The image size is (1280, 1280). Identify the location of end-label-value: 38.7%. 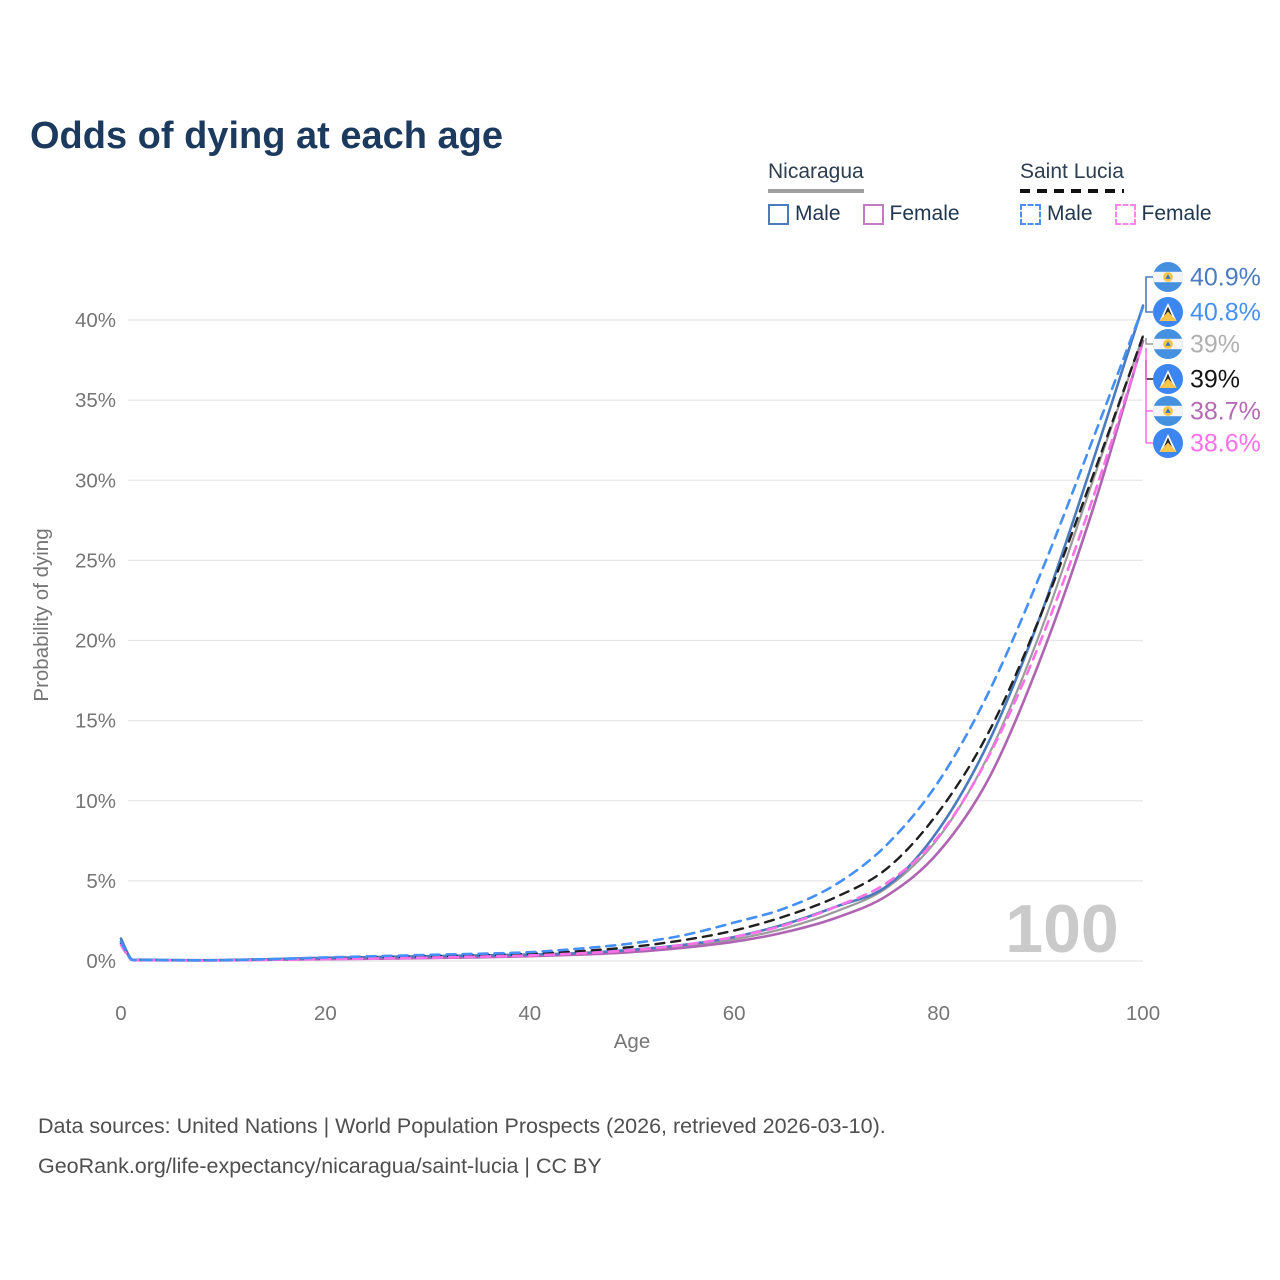
(1225, 412).